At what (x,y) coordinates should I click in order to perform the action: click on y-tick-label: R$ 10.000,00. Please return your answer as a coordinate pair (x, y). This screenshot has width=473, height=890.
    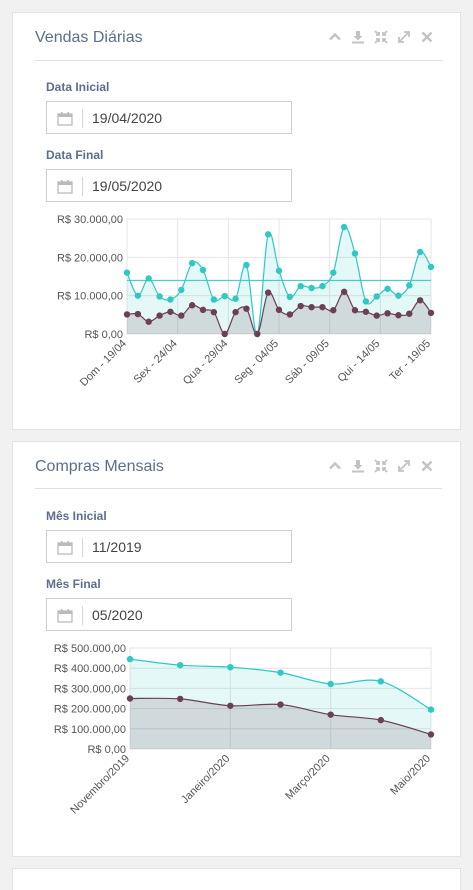
    Looking at the image, I should click on (90, 297).